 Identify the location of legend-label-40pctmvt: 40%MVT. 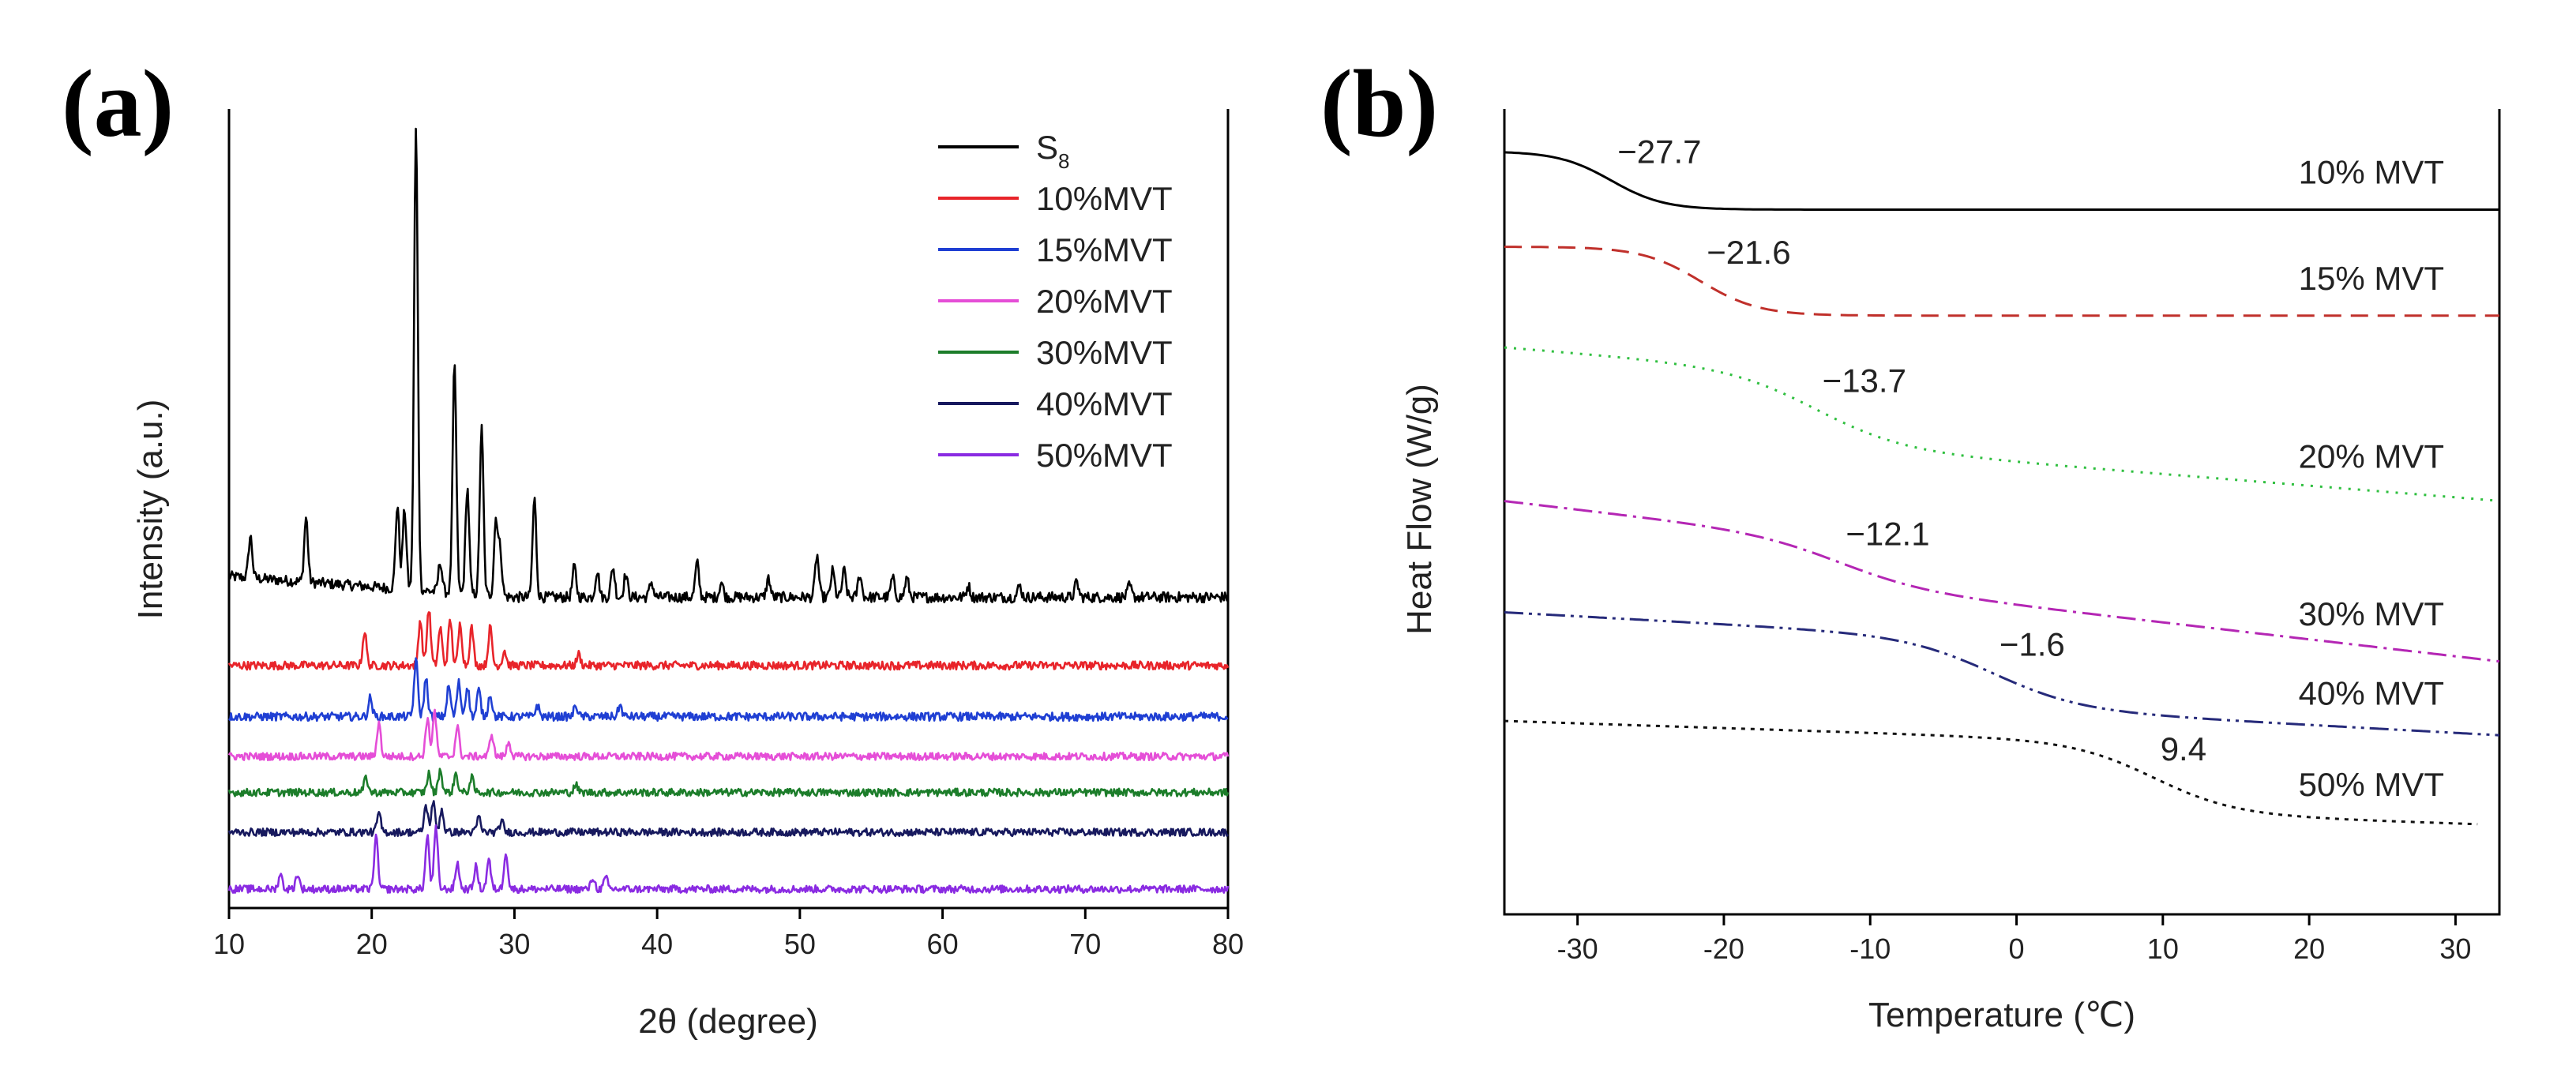
(1104, 403).